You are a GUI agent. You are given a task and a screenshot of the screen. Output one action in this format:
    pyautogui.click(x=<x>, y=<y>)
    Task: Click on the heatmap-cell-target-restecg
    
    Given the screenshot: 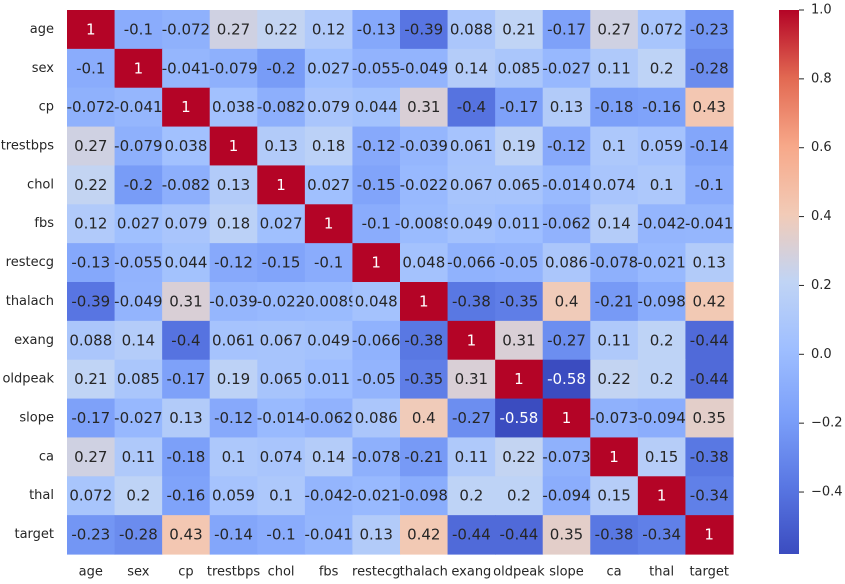 What is the action you would take?
    pyautogui.click(x=376, y=535)
    